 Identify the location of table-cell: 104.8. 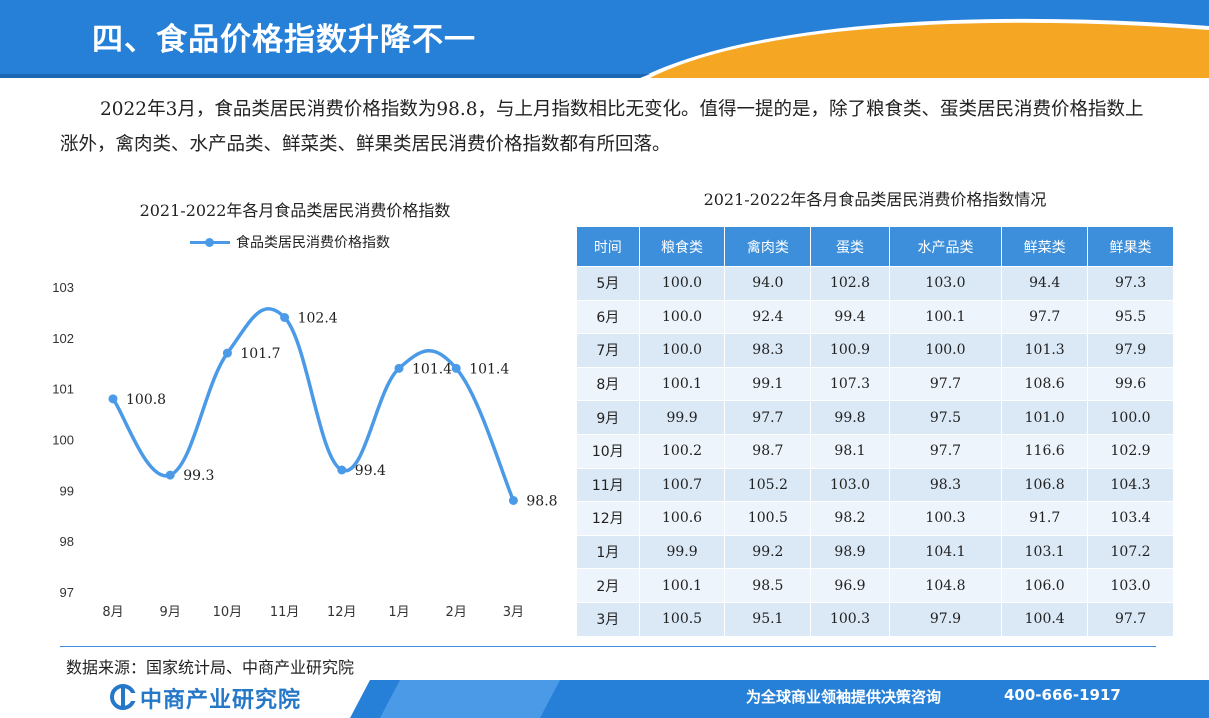
(945, 585).